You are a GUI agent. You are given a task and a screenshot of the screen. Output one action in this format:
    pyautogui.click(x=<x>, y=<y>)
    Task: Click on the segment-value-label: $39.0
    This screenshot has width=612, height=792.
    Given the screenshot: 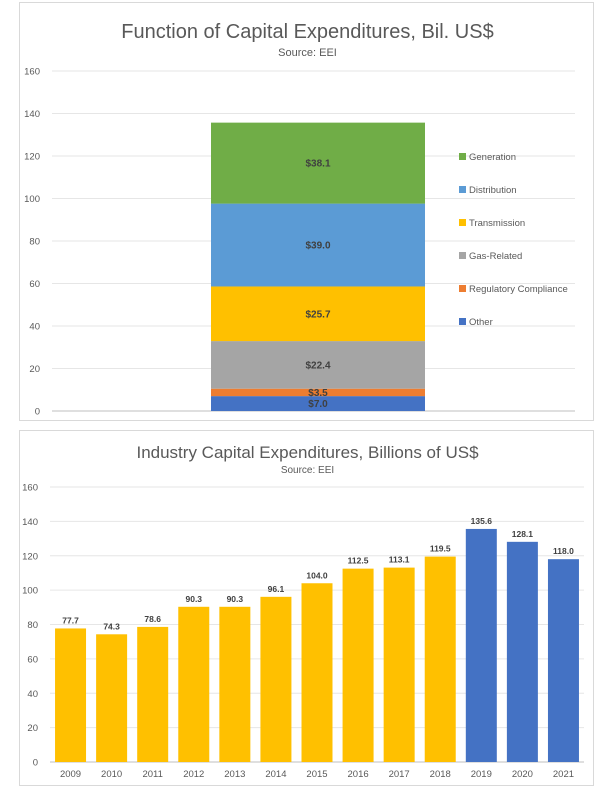 What is the action you would take?
    pyautogui.click(x=317, y=246)
    